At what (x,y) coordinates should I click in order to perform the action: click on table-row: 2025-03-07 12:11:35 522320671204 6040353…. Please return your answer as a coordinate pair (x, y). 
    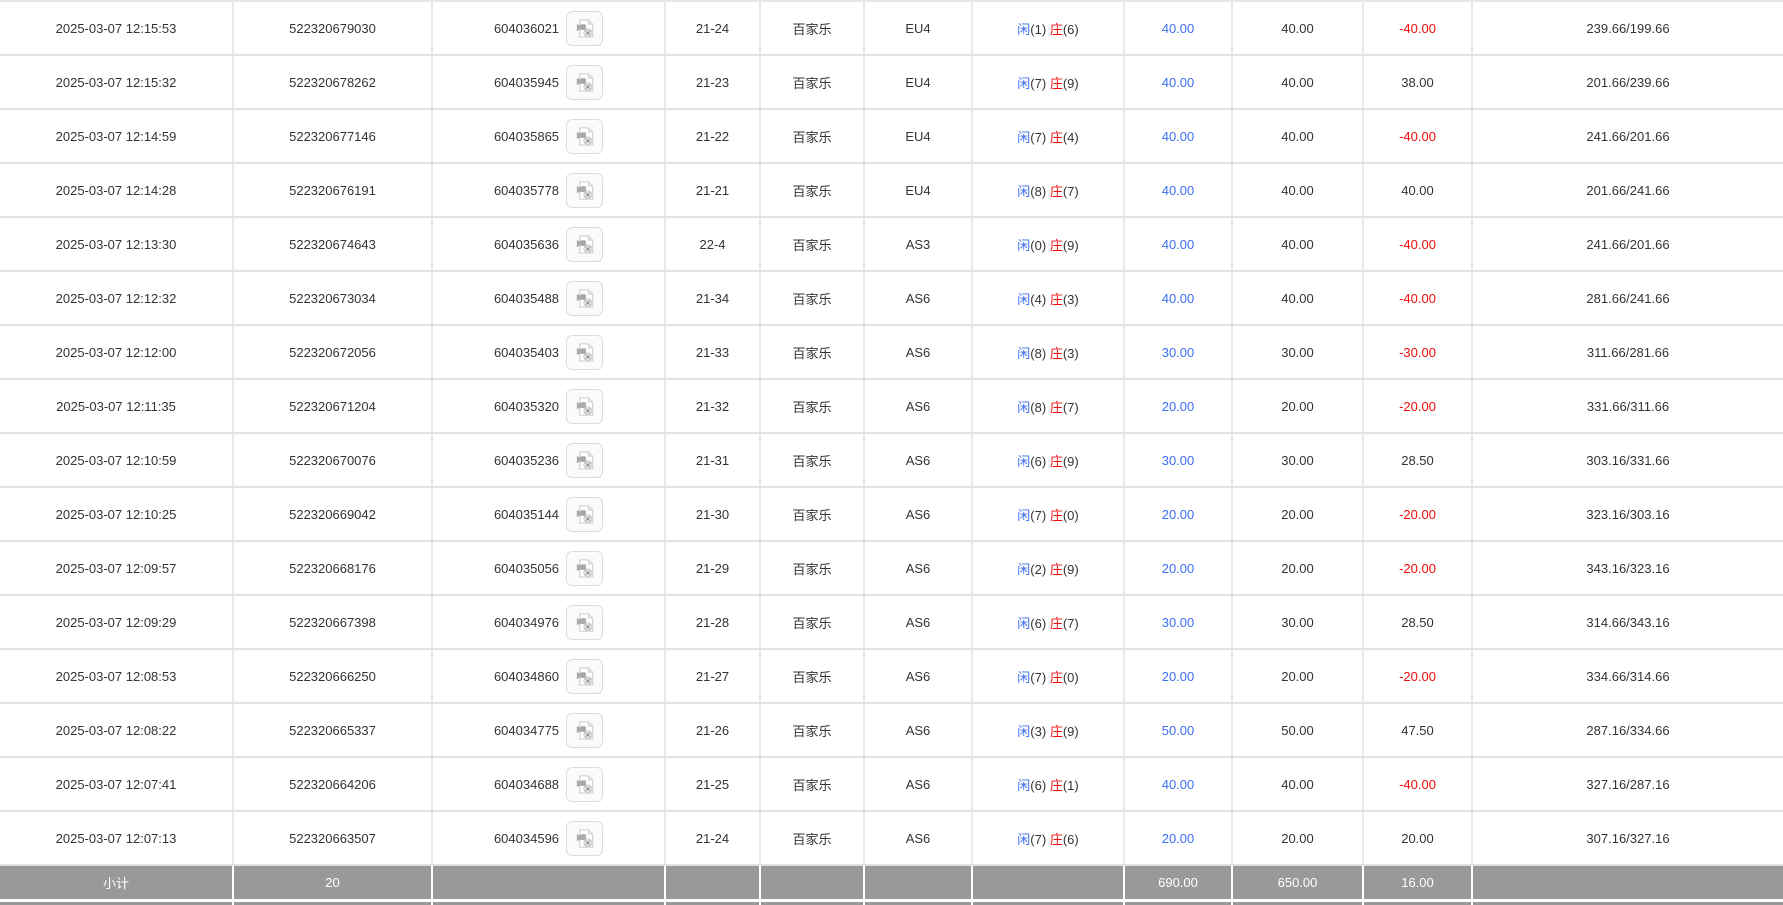
    Looking at the image, I should click on (891, 406).